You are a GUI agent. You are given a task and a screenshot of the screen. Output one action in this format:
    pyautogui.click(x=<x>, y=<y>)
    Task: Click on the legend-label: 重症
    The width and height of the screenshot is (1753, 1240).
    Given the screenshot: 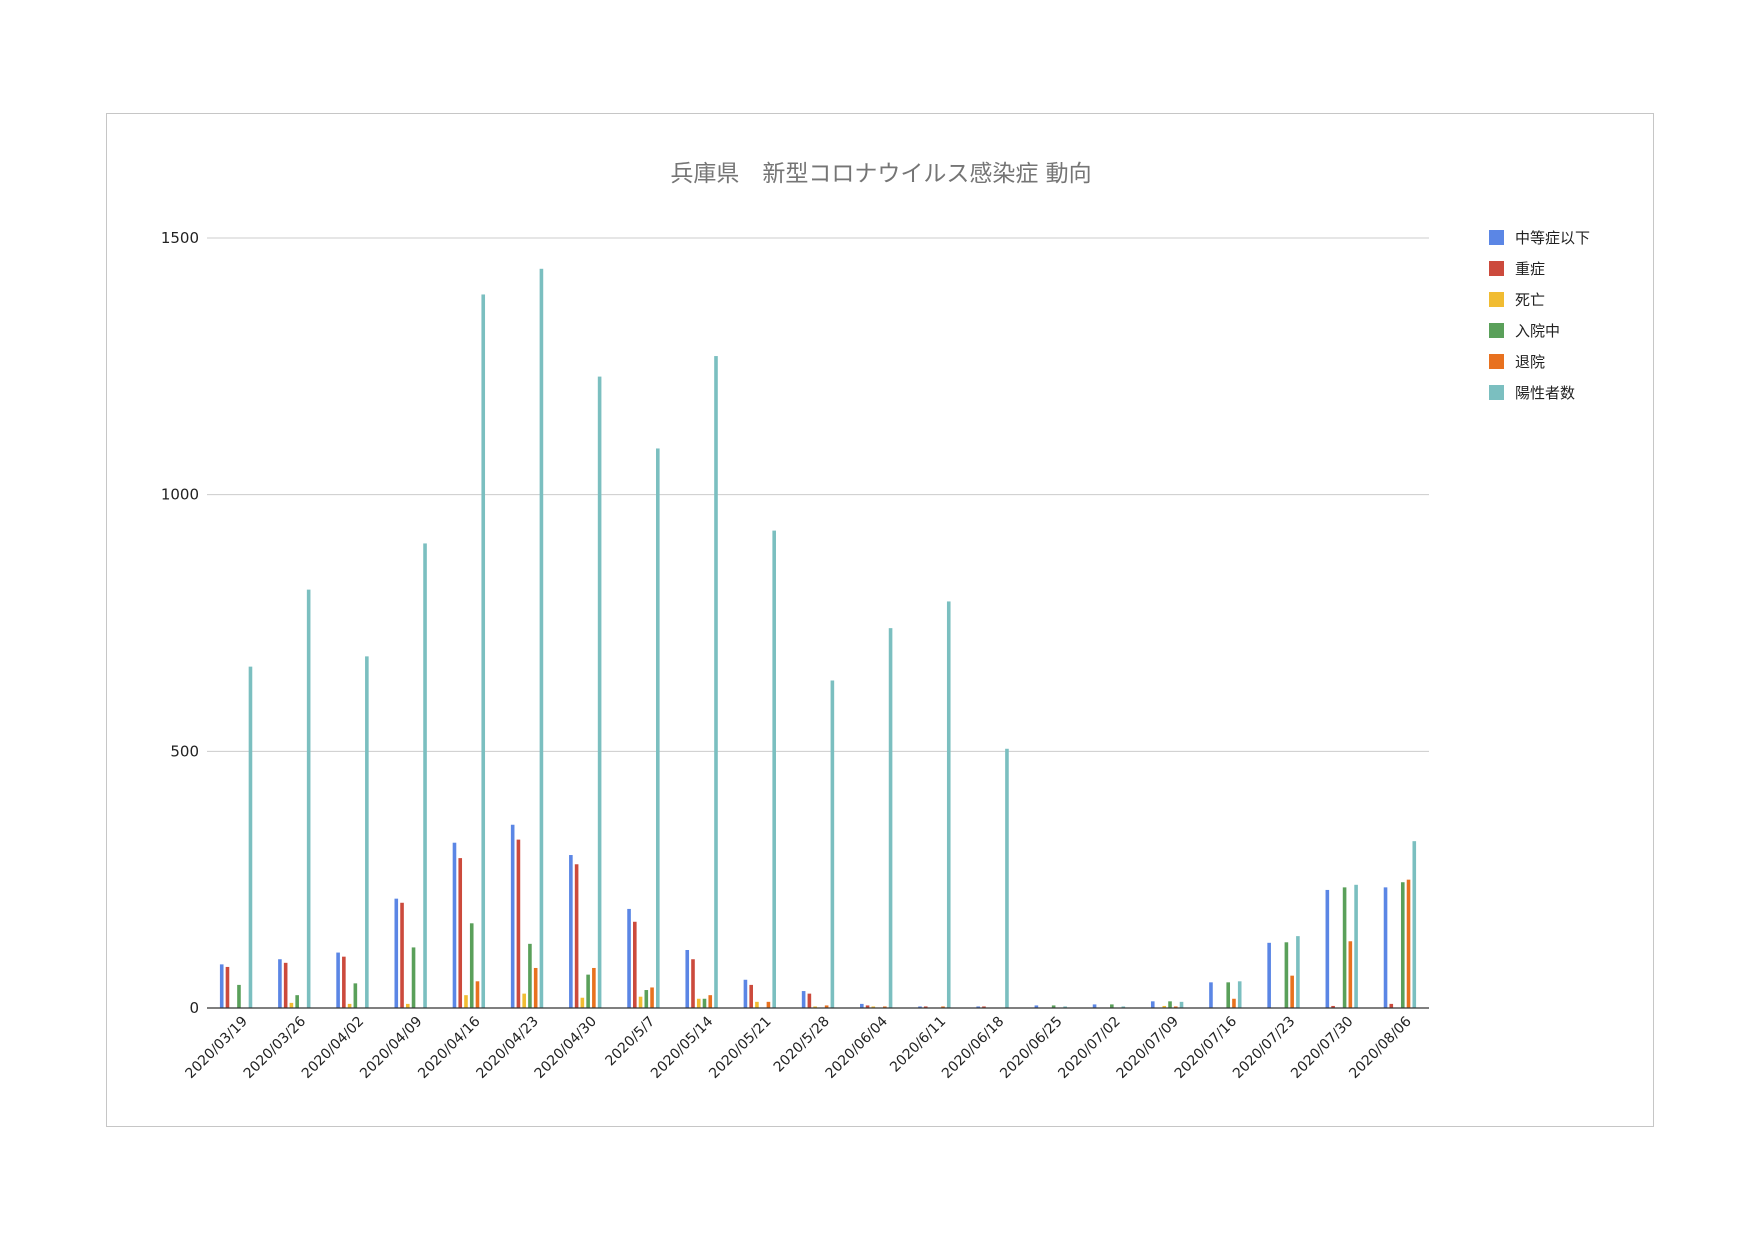 What is the action you would take?
    pyautogui.click(x=1530, y=269)
    